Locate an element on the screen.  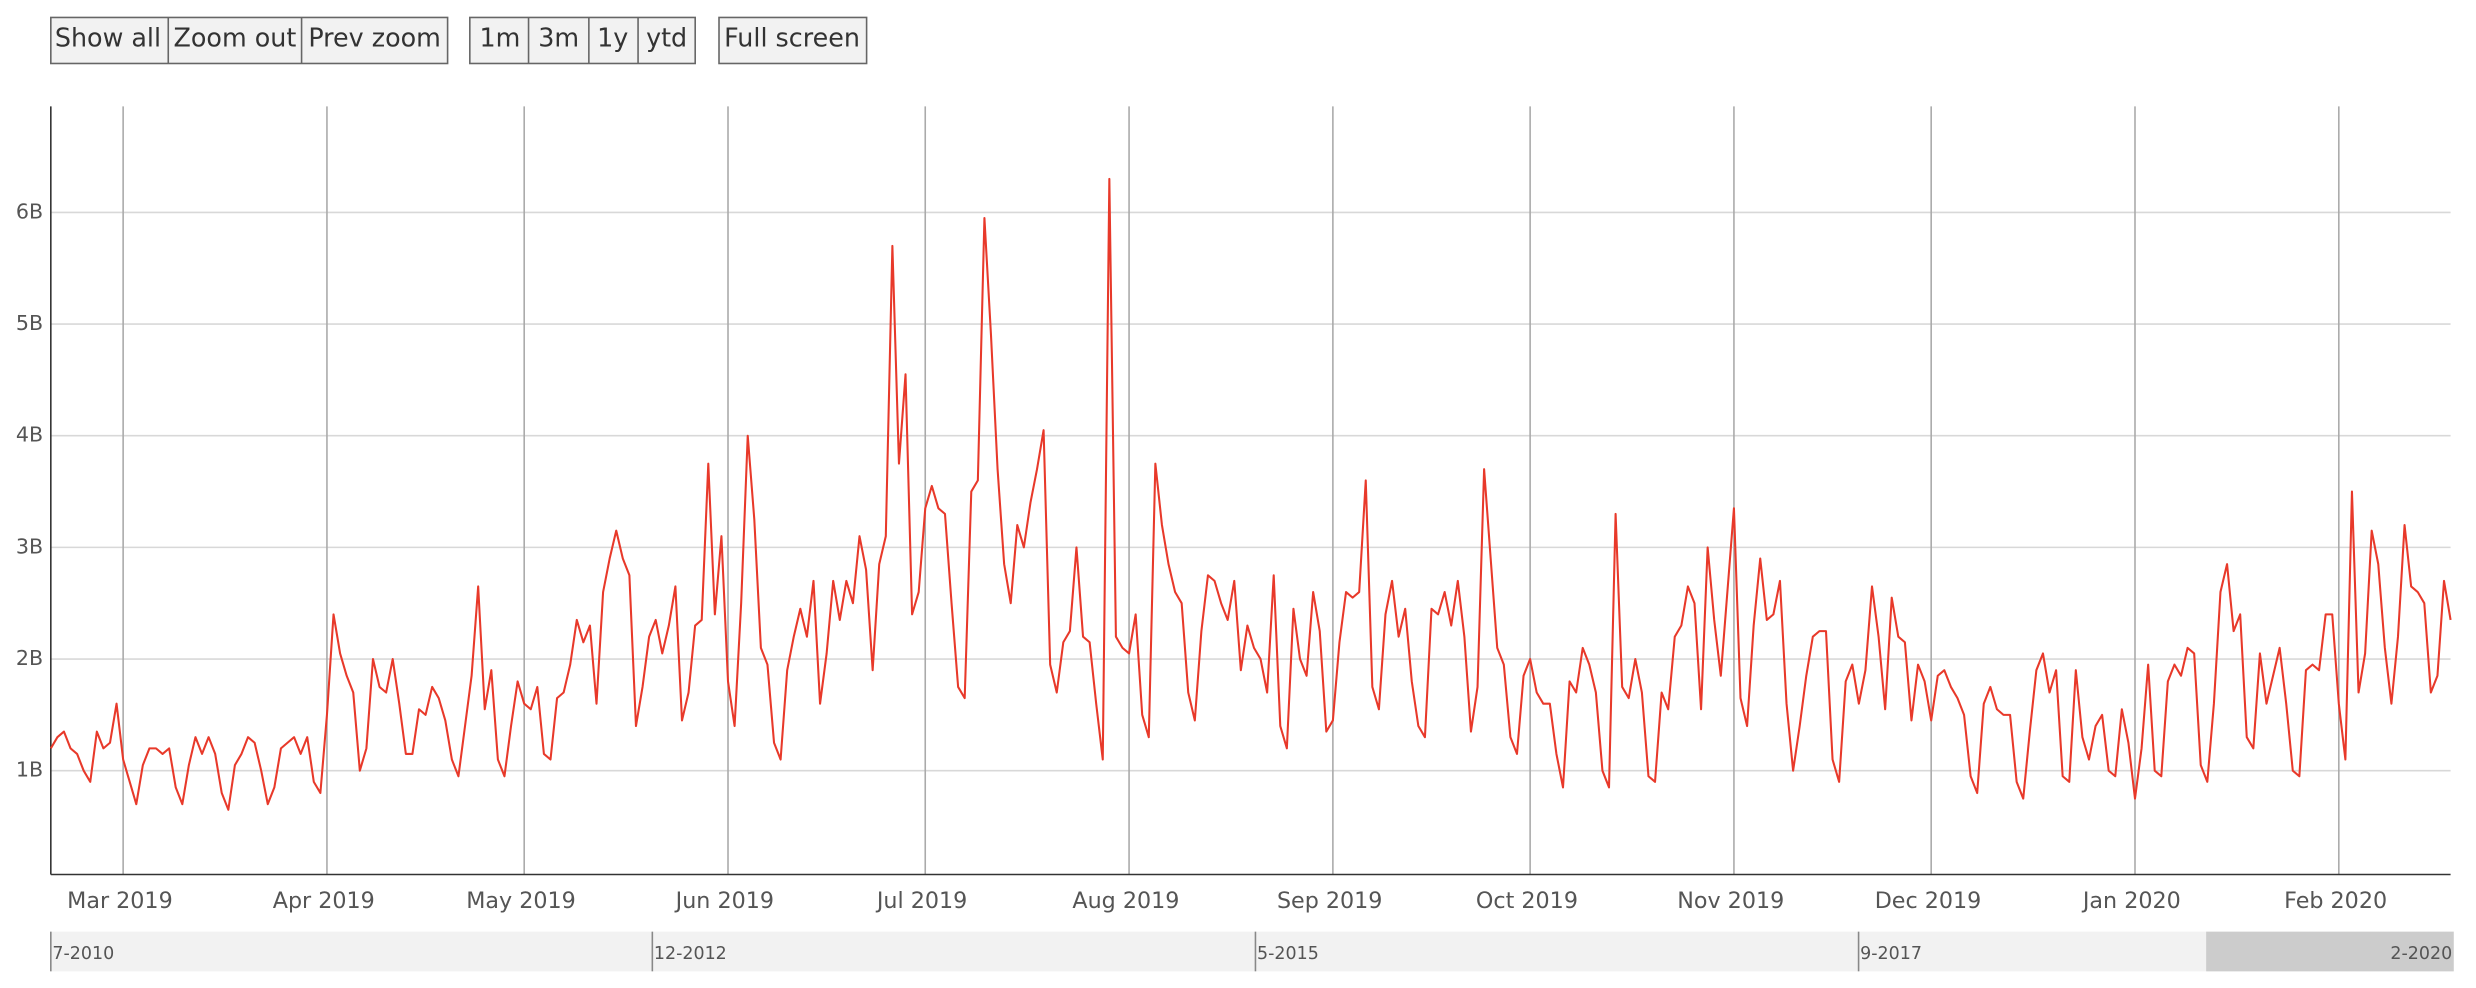
button: 1m is located at coordinates (500, 38).